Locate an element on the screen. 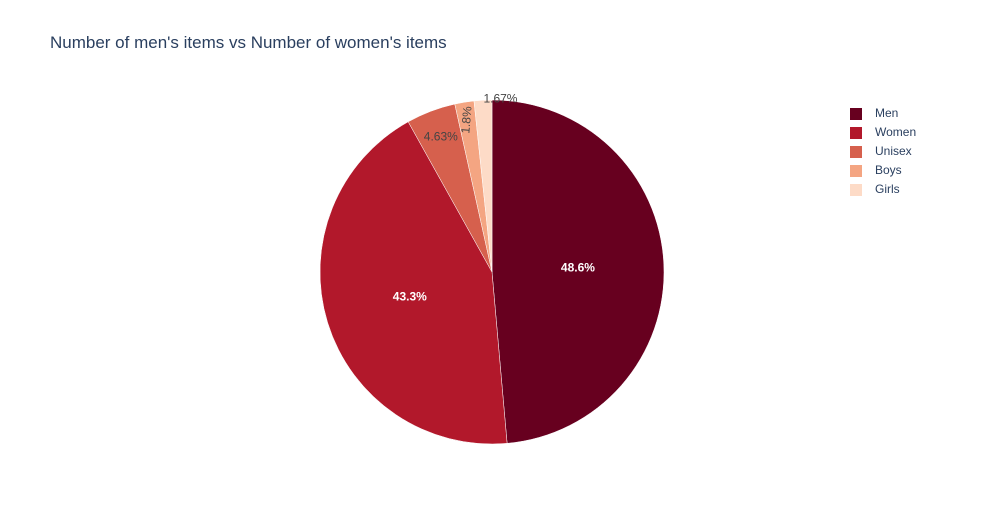  legend-label-women: Women is located at coordinates (895, 132).